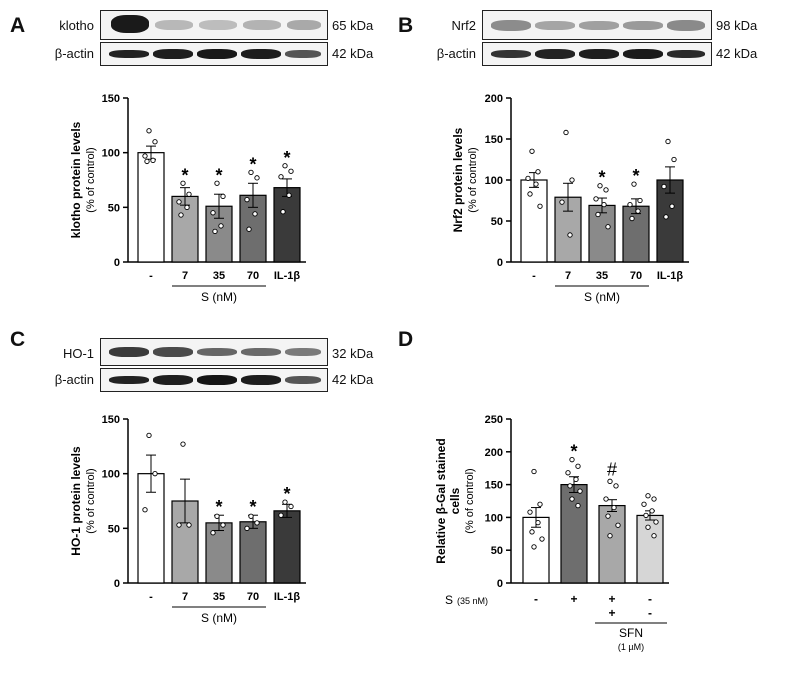  What do you see at coordinates (497, 222) in the screenshot?
I see `y-tick-label-b: 50` at bounding box center [497, 222].